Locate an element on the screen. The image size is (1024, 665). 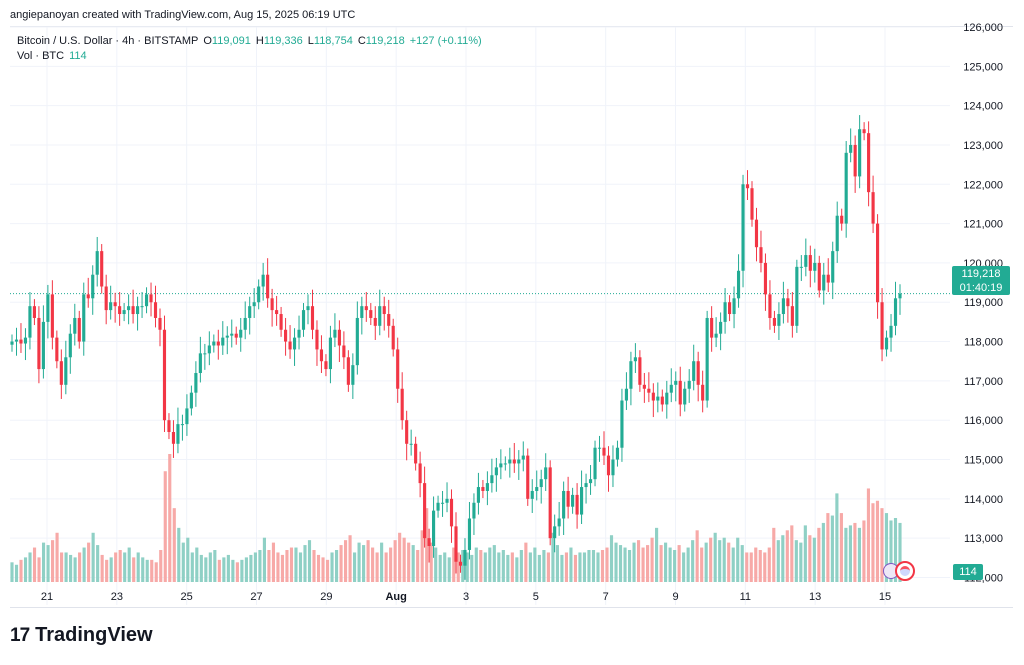
current-price: 119,218 is located at coordinates (981, 274).